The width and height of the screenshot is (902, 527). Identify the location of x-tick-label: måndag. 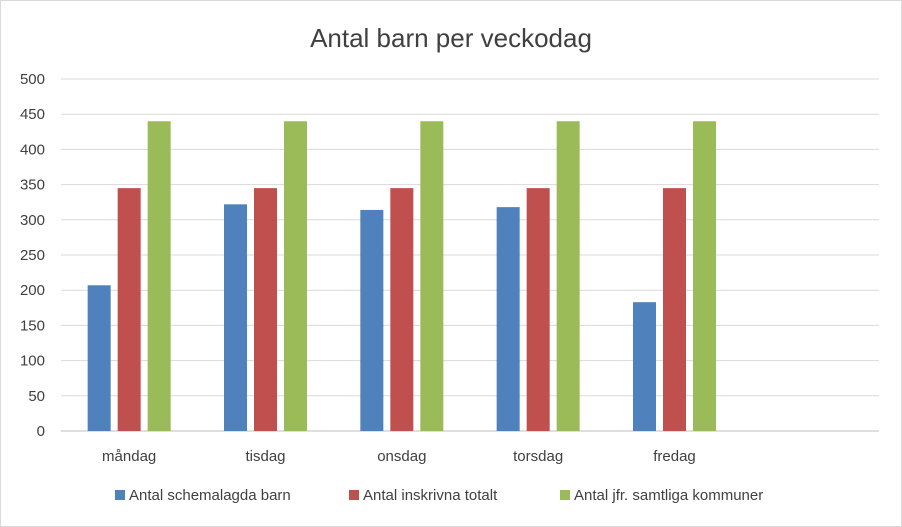
(129, 456).